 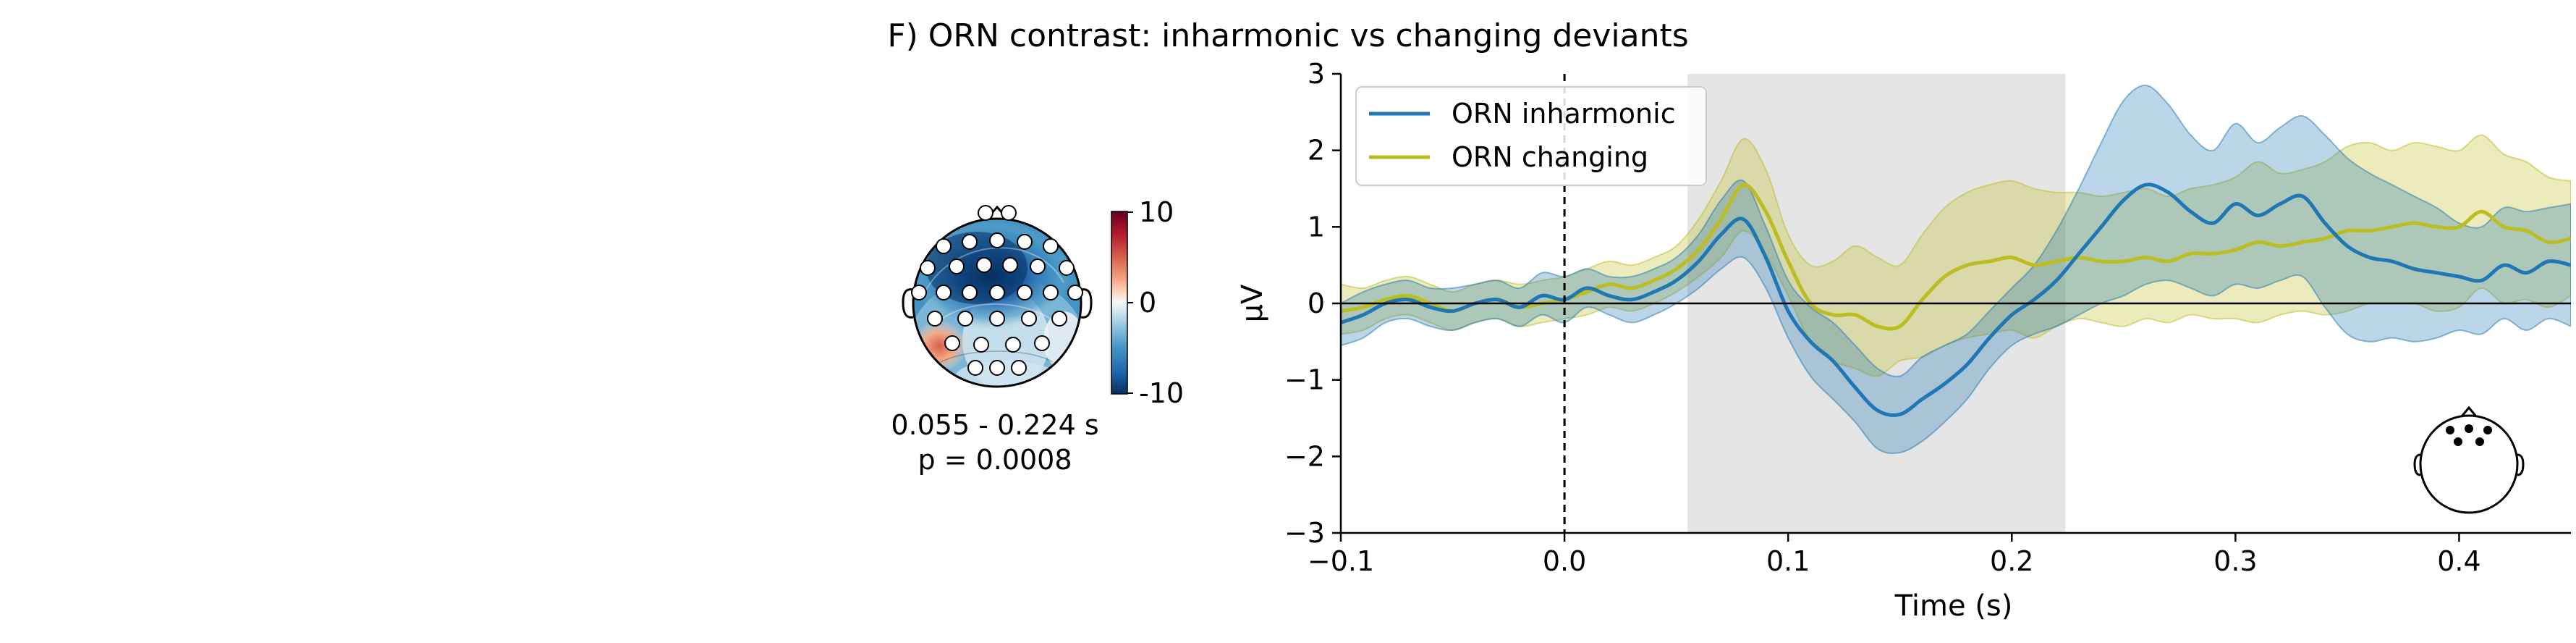 I want to click on topomap-sensors, so click(x=997, y=290).